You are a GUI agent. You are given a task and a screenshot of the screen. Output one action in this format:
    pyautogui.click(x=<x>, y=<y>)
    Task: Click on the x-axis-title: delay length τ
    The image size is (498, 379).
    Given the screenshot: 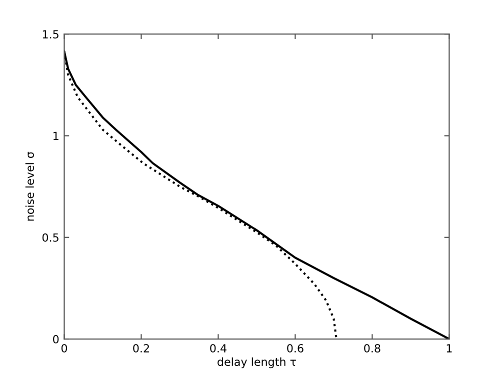 What is the action you would take?
    pyautogui.click(x=257, y=362)
    